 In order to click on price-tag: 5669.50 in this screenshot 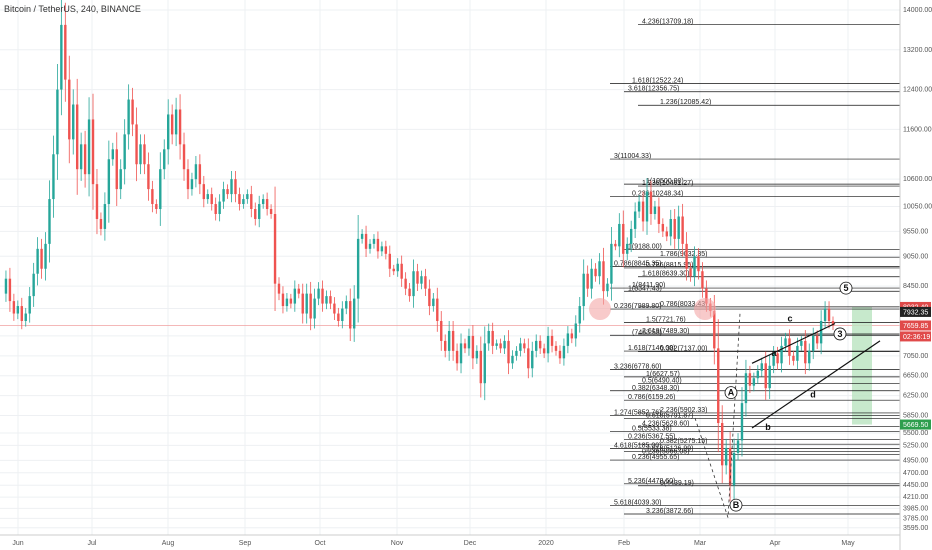, I will do `click(915, 424)`.